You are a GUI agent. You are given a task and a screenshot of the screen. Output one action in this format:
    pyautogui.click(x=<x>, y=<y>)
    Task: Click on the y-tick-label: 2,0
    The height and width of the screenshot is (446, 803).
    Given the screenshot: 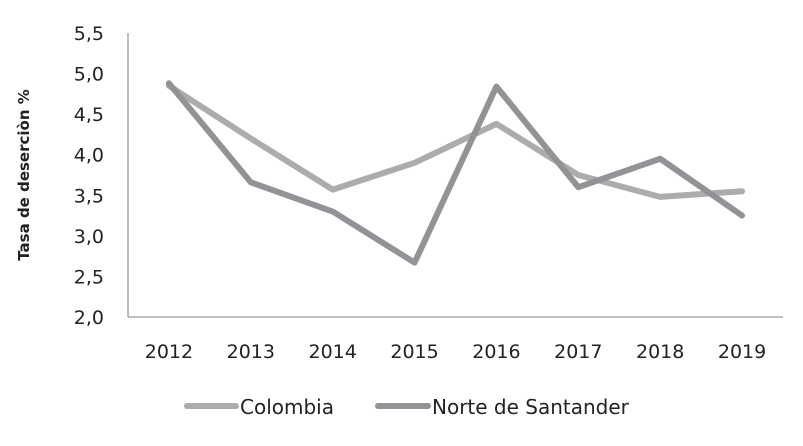 What is the action you would take?
    pyautogui.click(x=89, y=318)
    